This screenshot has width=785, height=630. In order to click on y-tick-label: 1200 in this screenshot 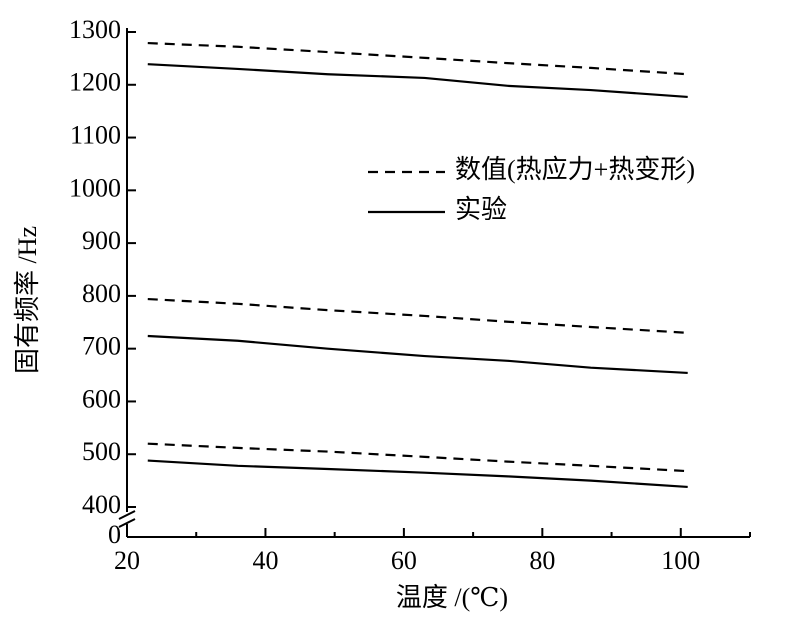, I will do `click(95, 82)`.